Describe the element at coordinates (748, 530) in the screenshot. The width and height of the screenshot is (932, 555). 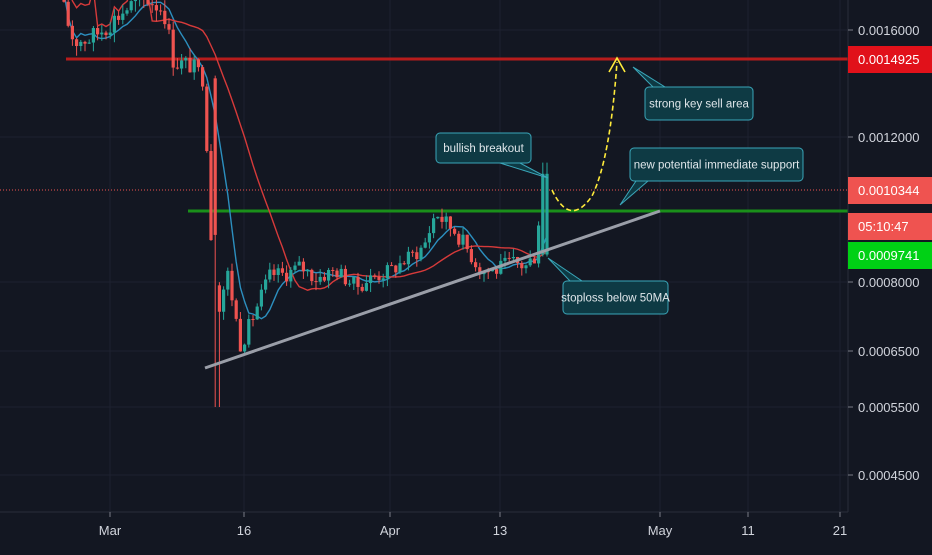
I see `x-tick-label: 11` at that location.